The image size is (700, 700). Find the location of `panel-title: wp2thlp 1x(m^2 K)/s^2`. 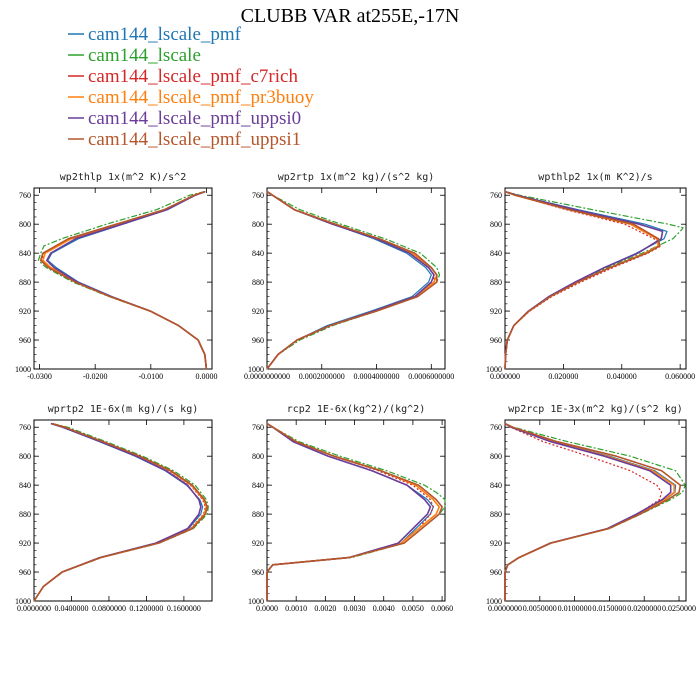

panel-title: wp2thlp 1x(m^2 K)/s^2 is located at coordinates (123, 177).